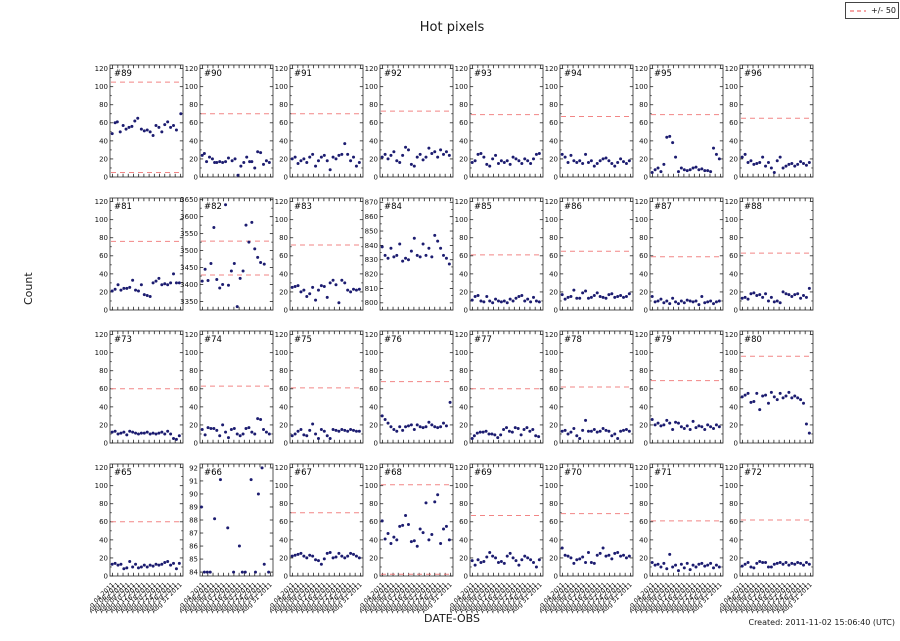 The width and height of the screenshot is (900, 641). I want to click on subplot-id-label: #67, so click(303, 473).